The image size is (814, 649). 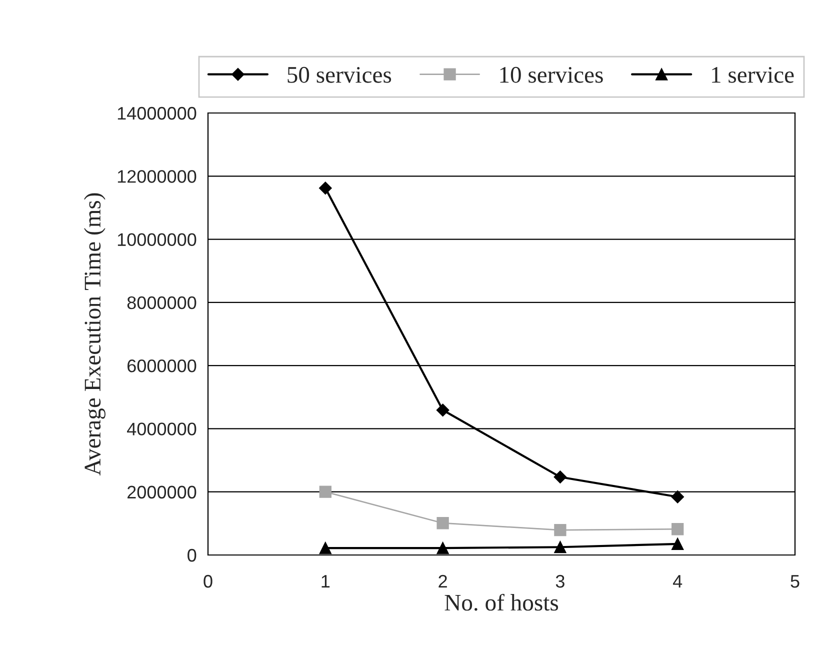 What do you see at coordinates (157, 176) in the screenshot?
I see `y-tick-label: 12000000` at bounding box center [157, 176].